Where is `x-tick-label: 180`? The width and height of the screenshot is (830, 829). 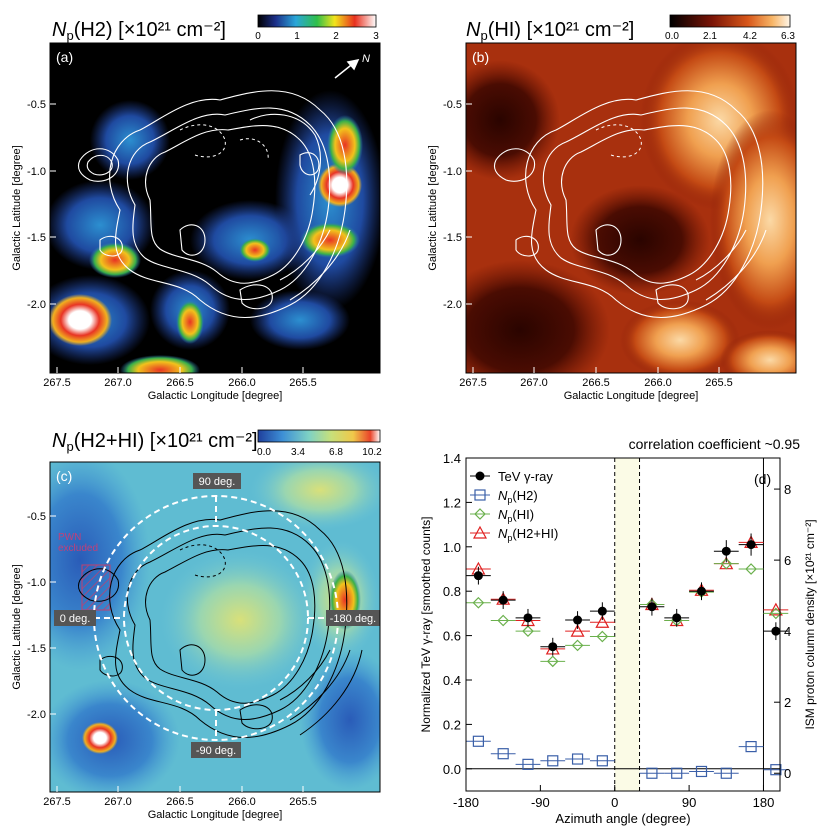 x-tick-label: 180 is located at coordinates (764, 802).